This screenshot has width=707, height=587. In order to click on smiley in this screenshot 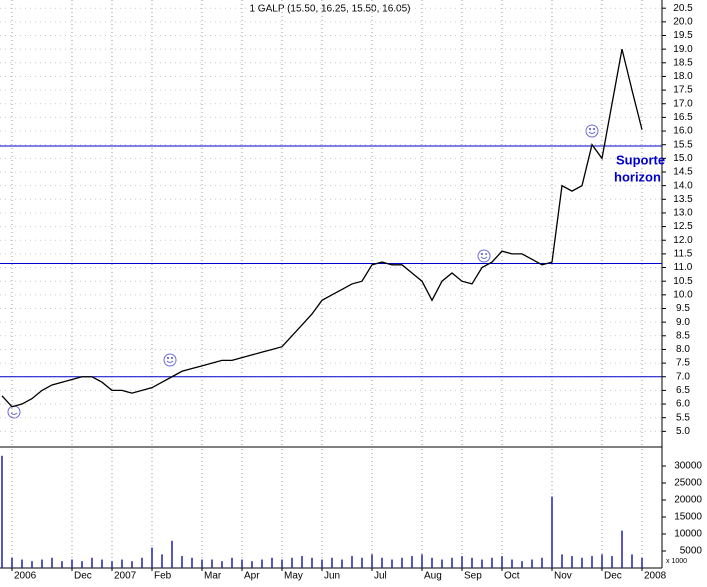, I will do `click(170, 360)`.